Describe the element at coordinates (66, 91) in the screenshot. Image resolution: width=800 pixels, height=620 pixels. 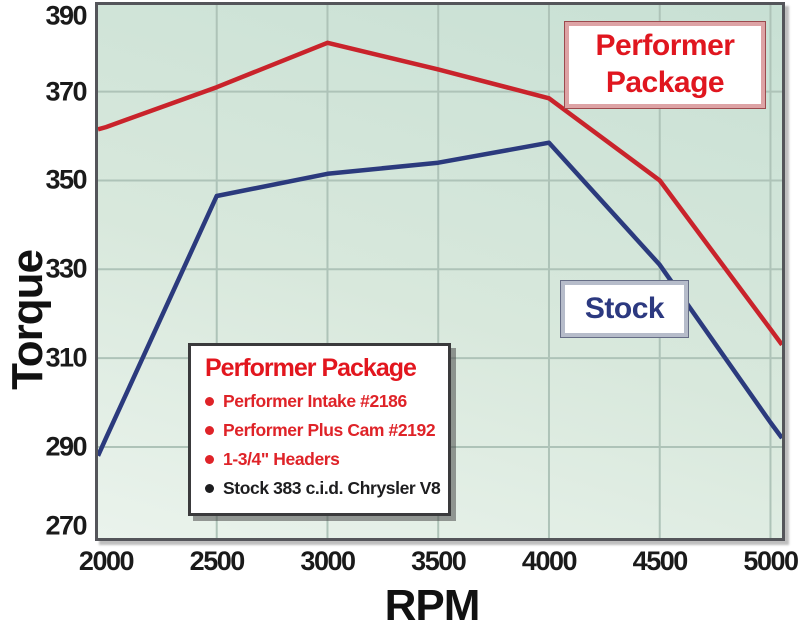
I see `y-tick-label-370: 370` at that location.